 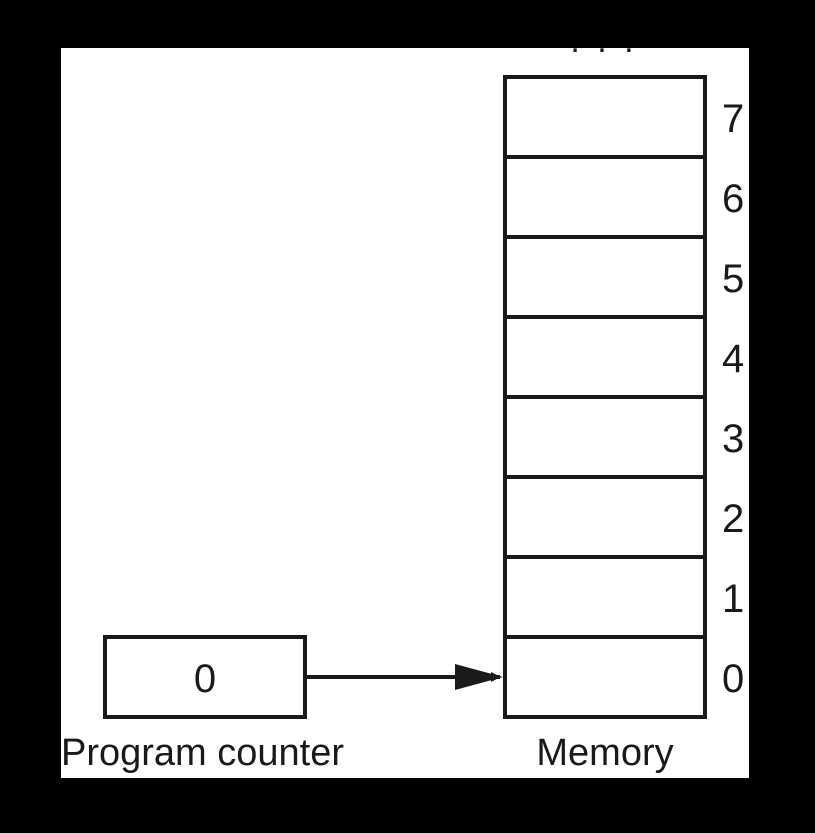 What do you see at coordinates (733, 439) in the screenshot?
I see `address-label-3: 3` at bounding box center [733, 439].